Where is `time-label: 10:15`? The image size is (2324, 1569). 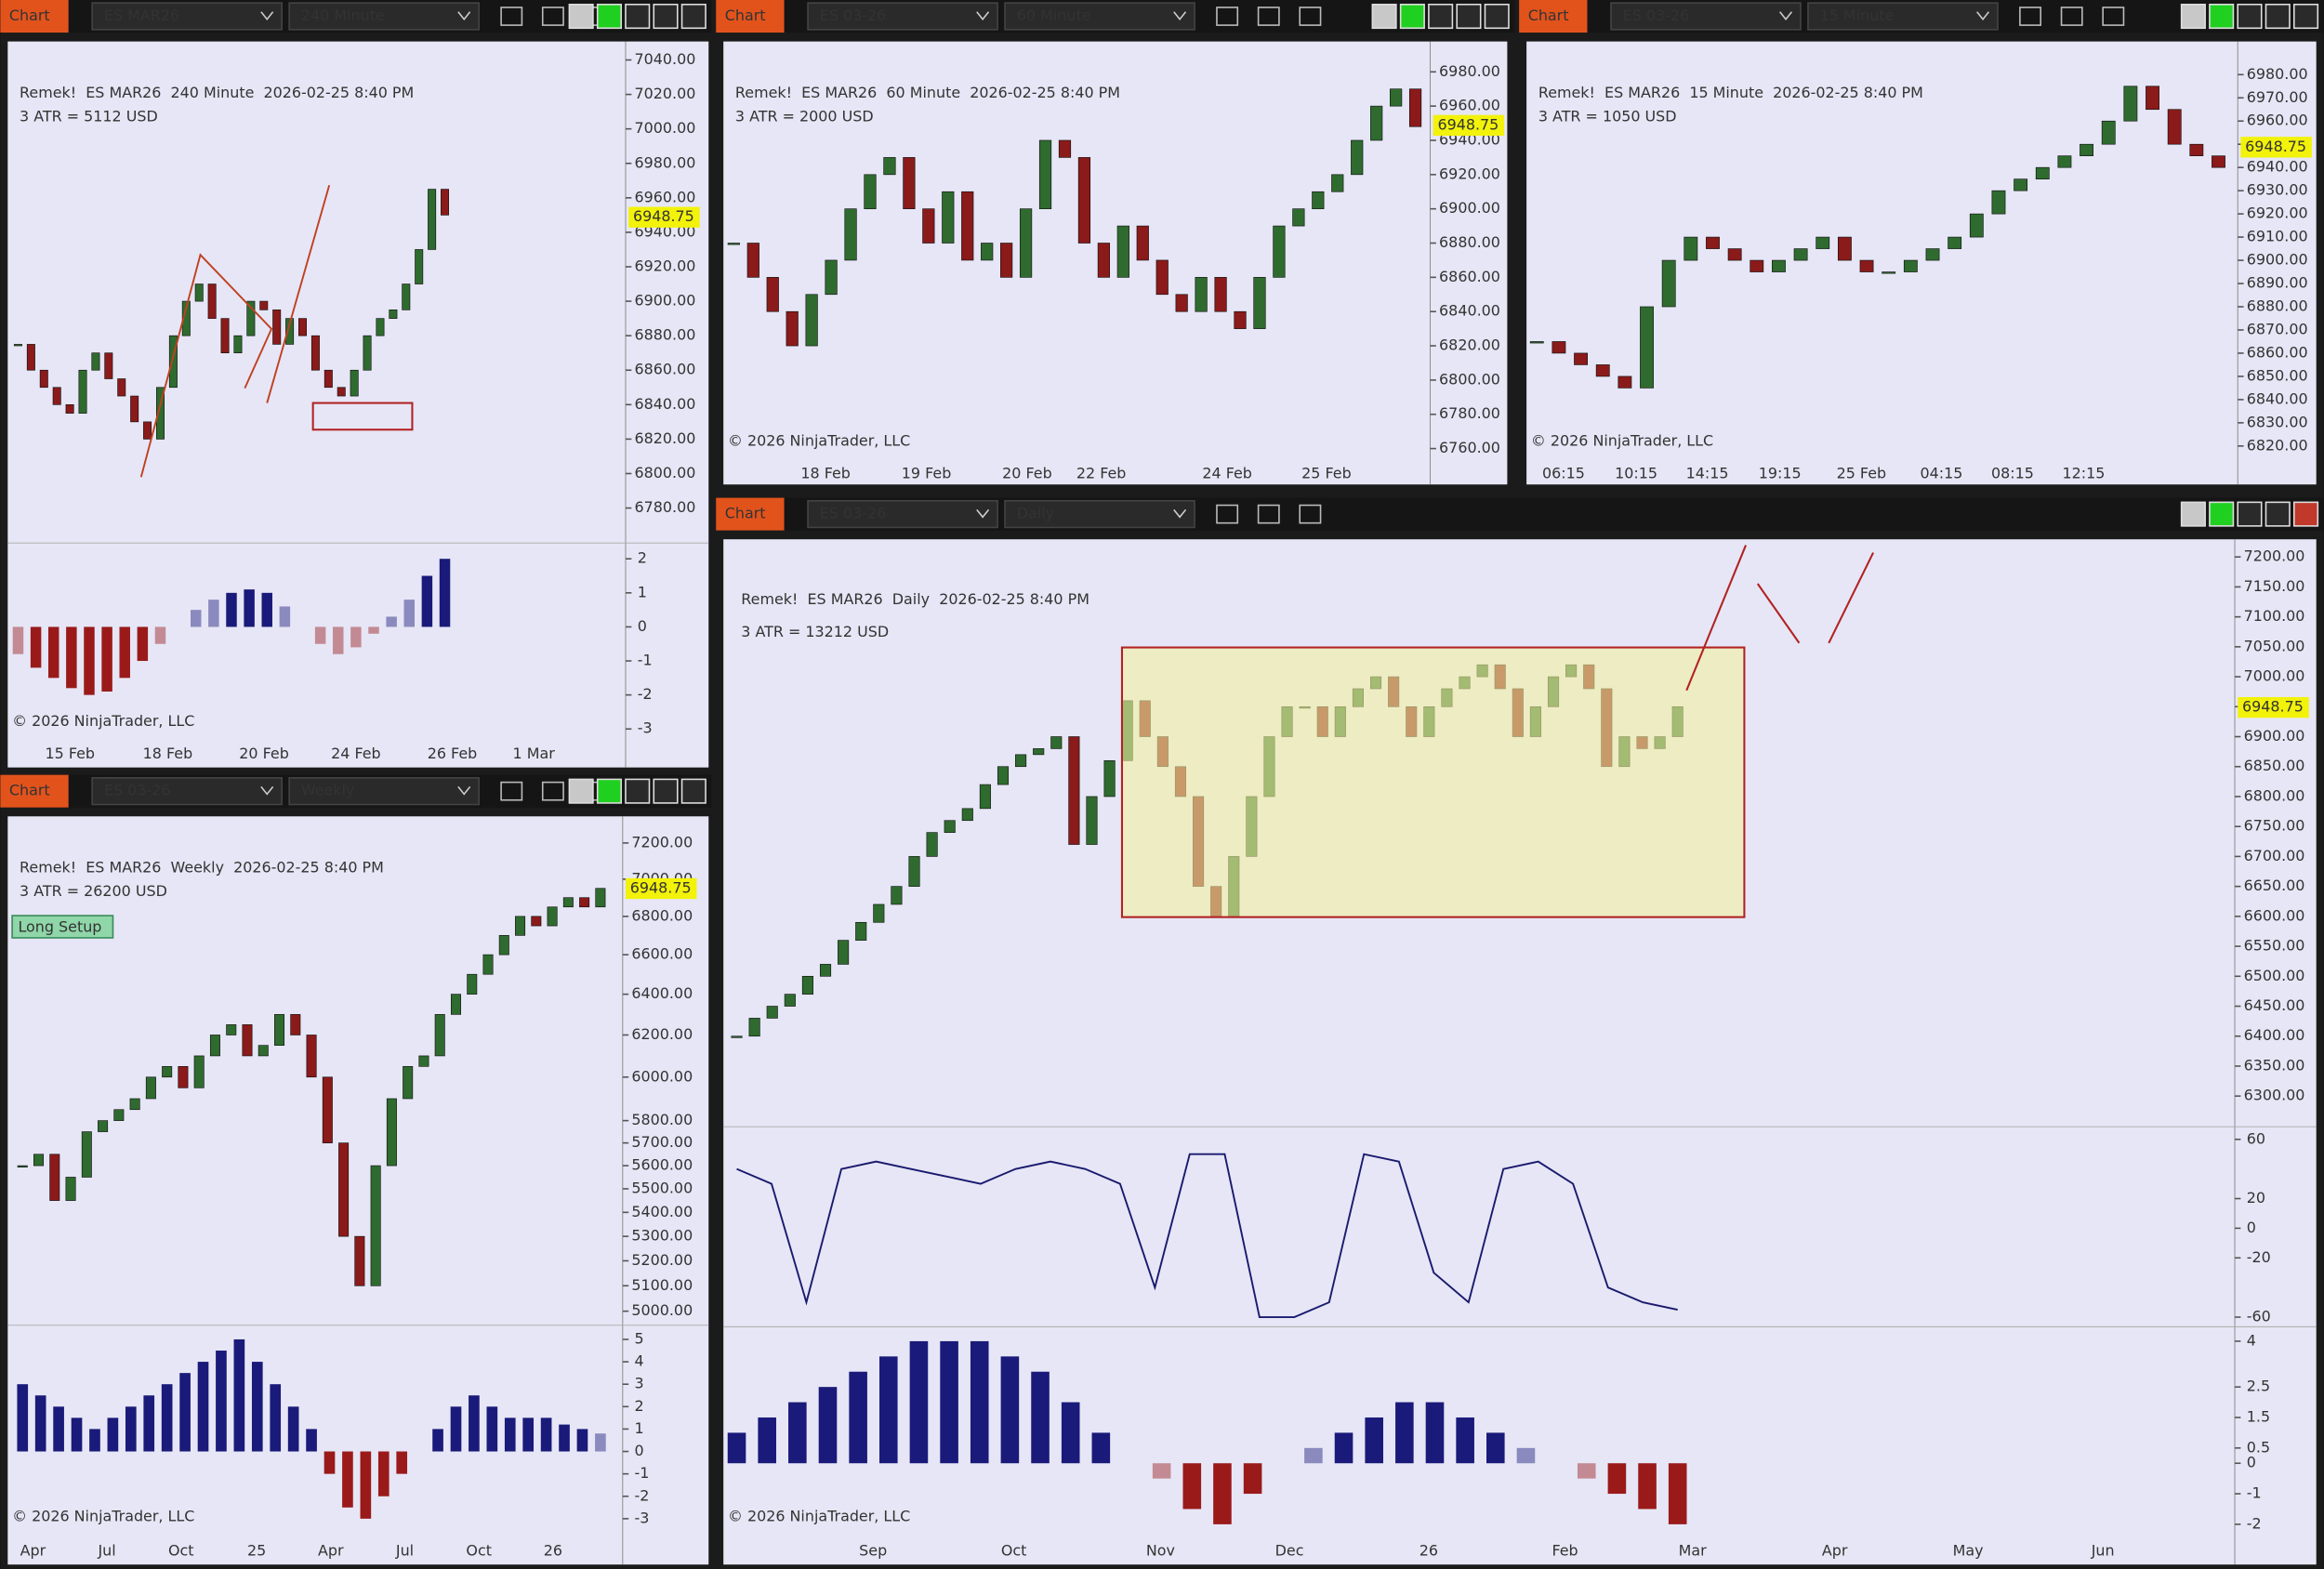 time-label: 10:15 is located at coordinates (1636, 473).